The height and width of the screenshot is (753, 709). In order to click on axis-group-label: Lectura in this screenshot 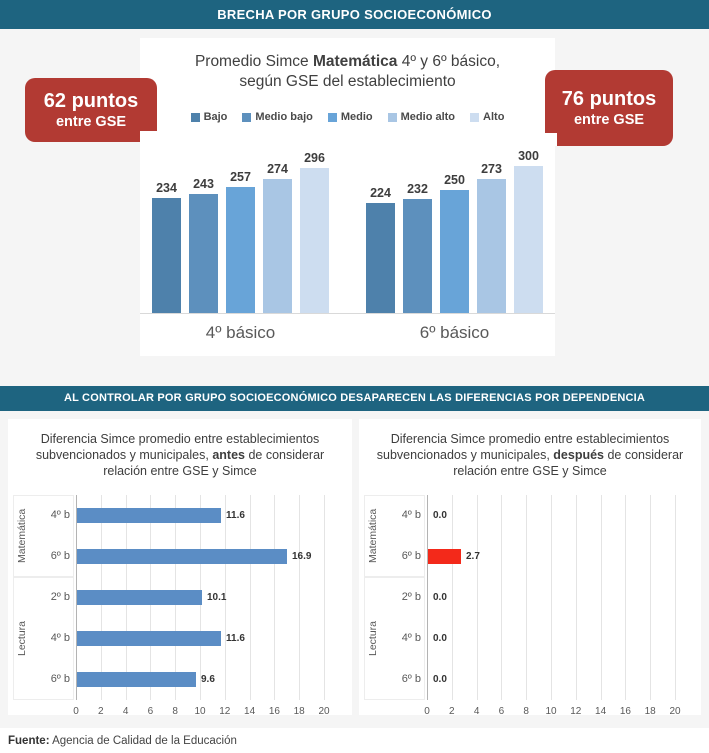, I will do `click(373, 638)`.